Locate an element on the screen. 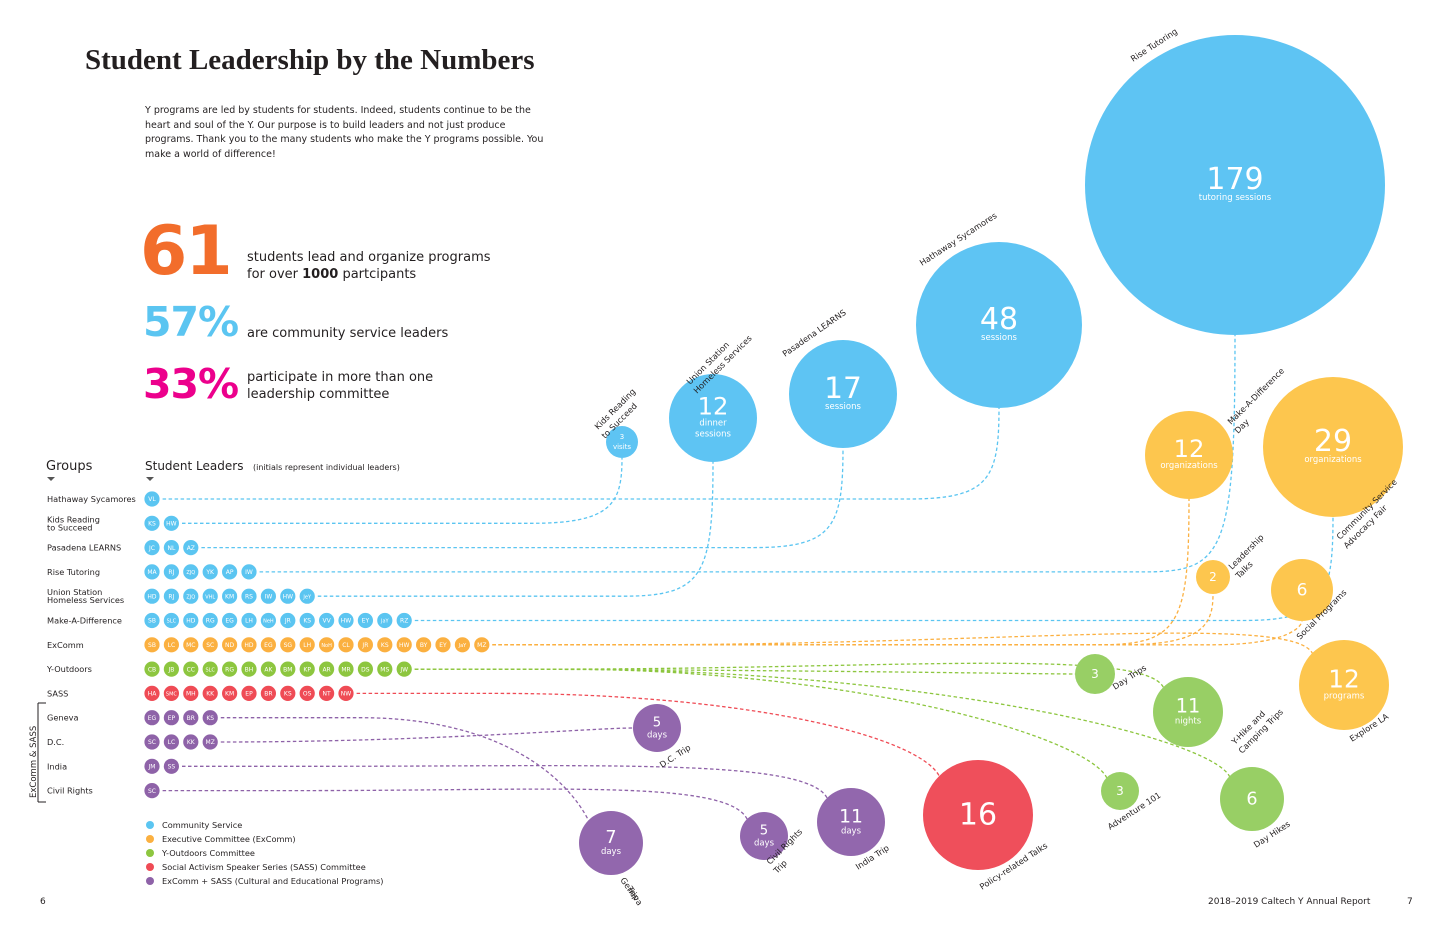 This screenshot has width=1454, height=940. leader-initials: VV is located at coordinates (326, 621).